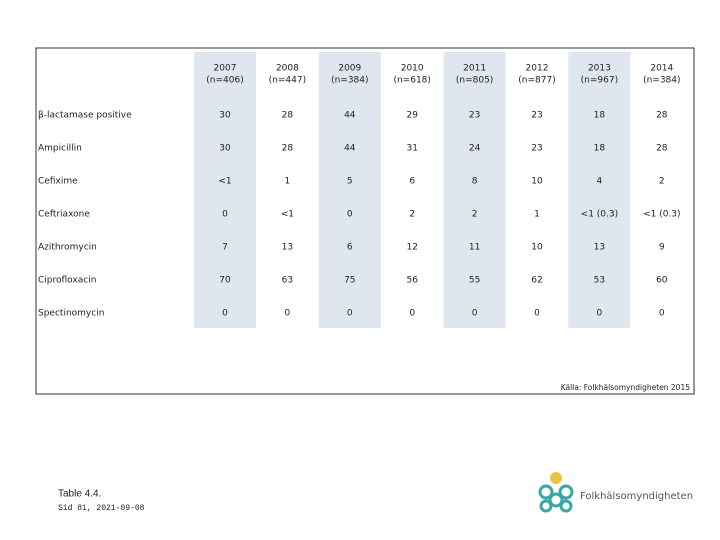  What do you see at coordinates (67, 248) in the screenshot?
I see `row-label: Azithromycin` at bounding box center [67, 248].